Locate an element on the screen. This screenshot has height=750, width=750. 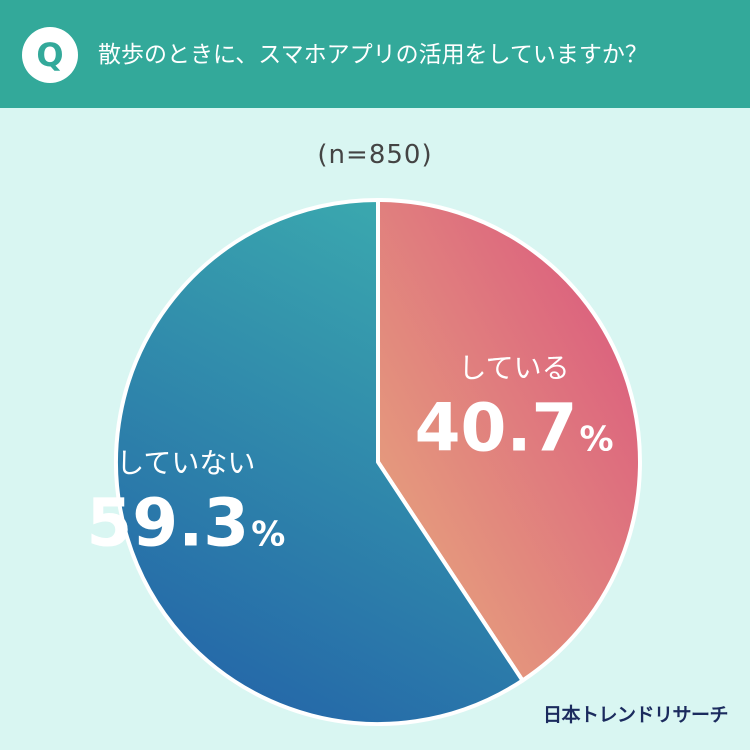
brand-logo-text: 日本トレンドリサーチ is located at coordinates (635, 715).